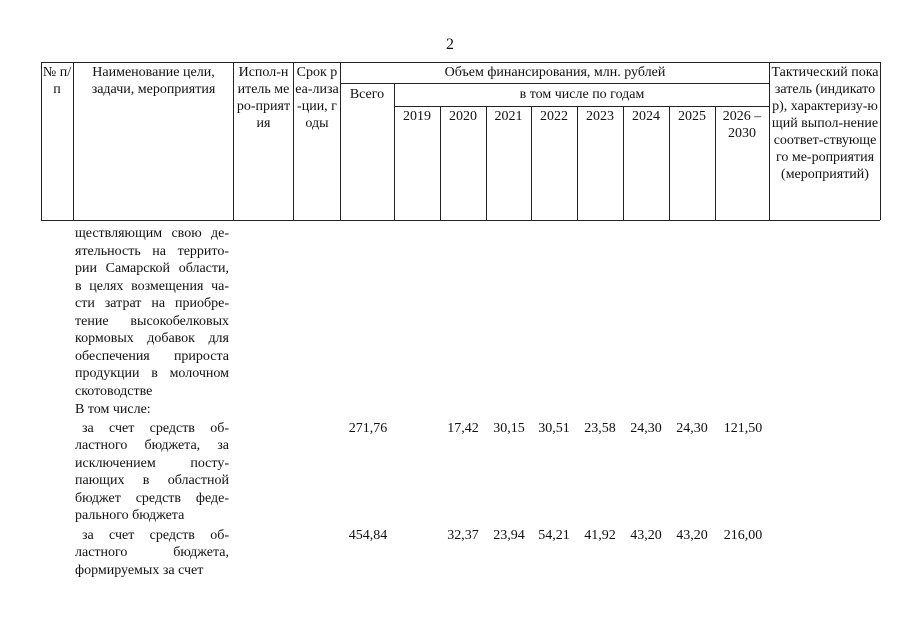 This screenshot has height=640, width=905. Describe the element at coordinates (646, 116) in the screenshot. I see `header-year: 2024` at that location.